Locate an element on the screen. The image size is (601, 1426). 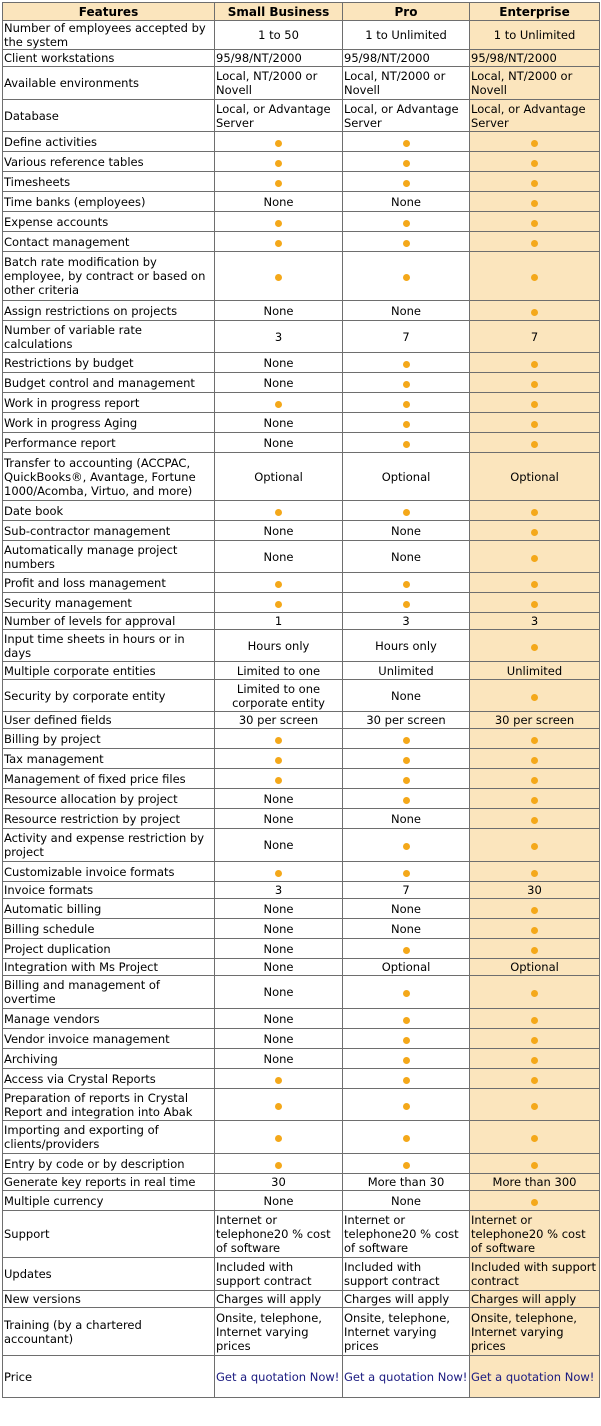
header-small-business: Small Business is located at coordinates (278, 11).